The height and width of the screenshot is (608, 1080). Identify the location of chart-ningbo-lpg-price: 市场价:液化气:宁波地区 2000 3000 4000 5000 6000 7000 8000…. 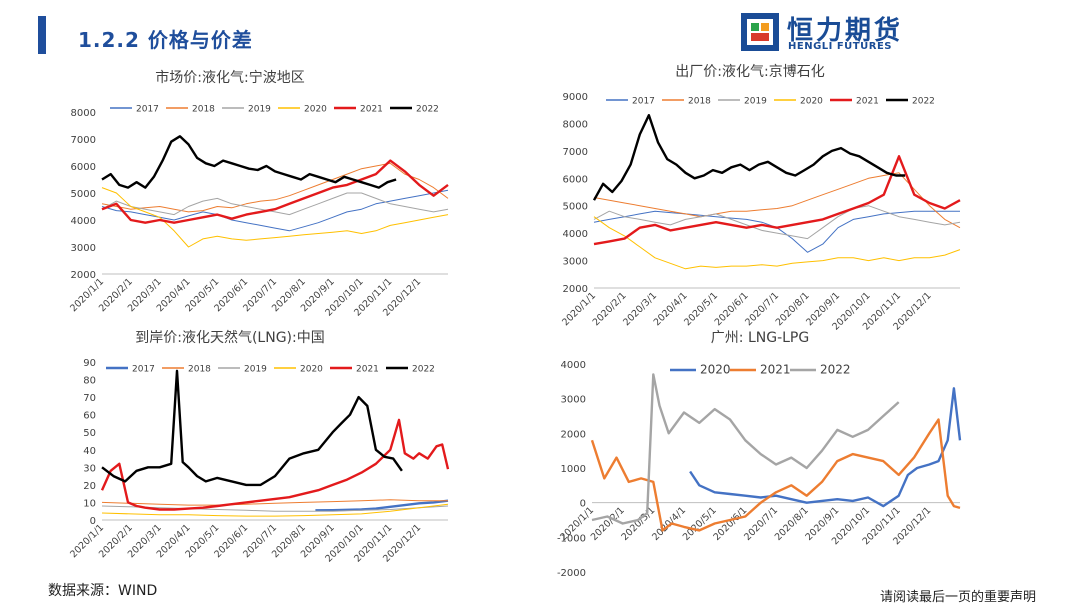
(258, 194).